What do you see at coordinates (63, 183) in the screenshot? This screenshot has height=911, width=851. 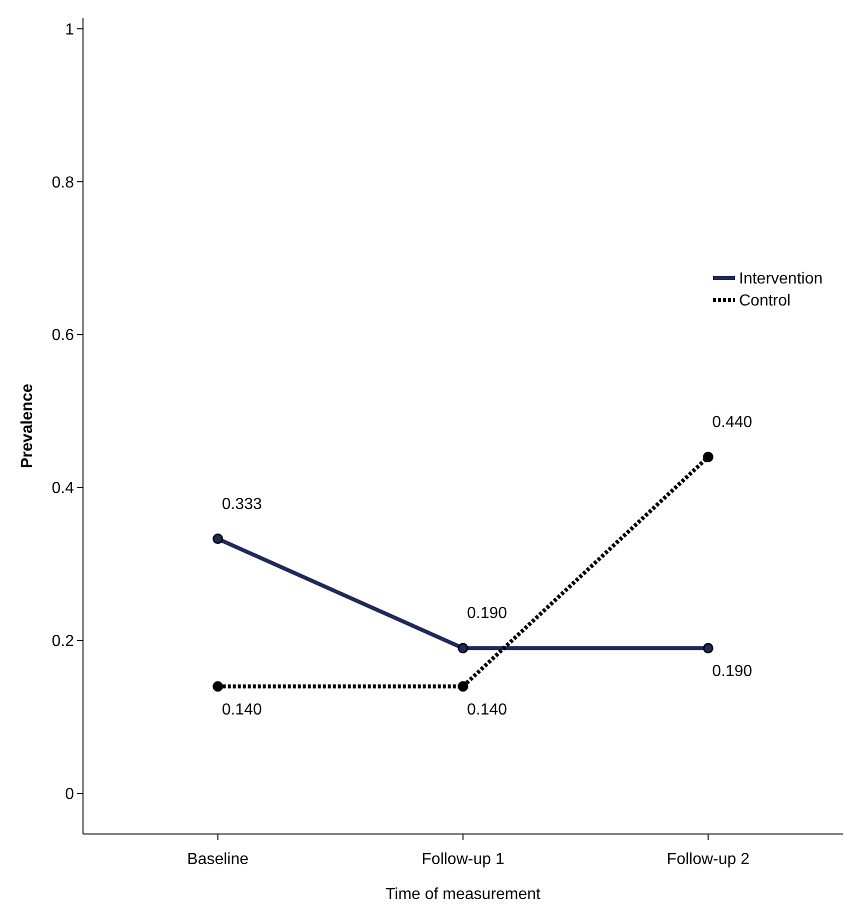 I see `y-tick-label: 0.8` at bounding box center [63, 183].